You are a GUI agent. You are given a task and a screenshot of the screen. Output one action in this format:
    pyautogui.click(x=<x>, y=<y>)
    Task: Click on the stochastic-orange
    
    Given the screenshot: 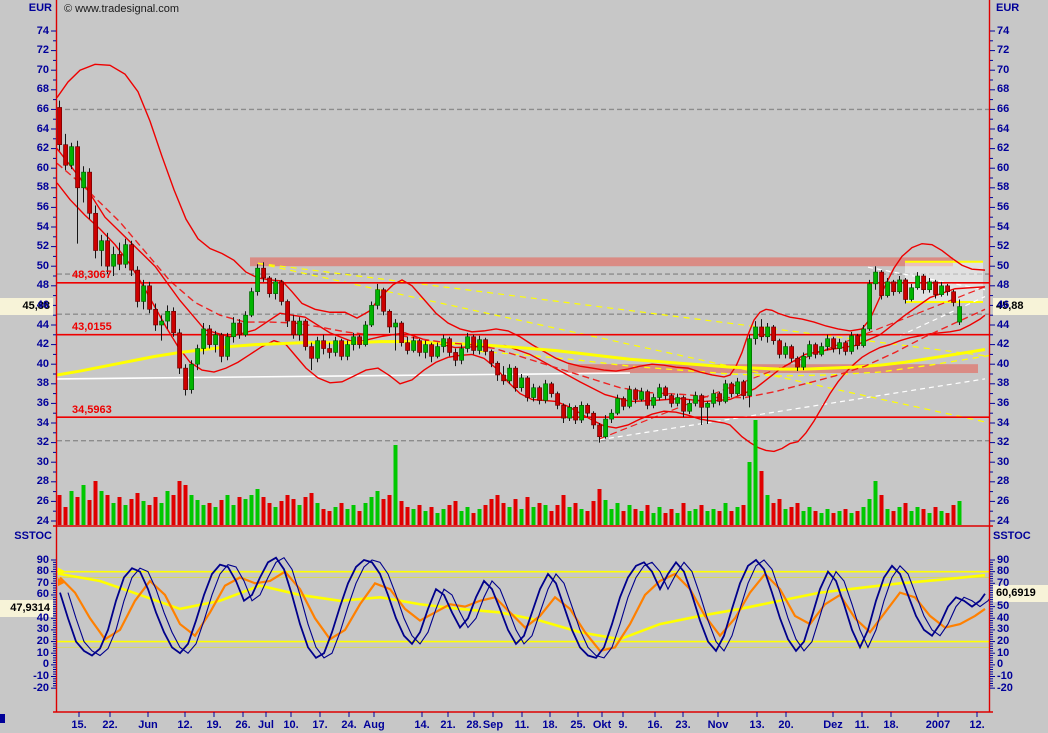 What is the action you would take?
    pyautogui.click(x=522, y=611)
    